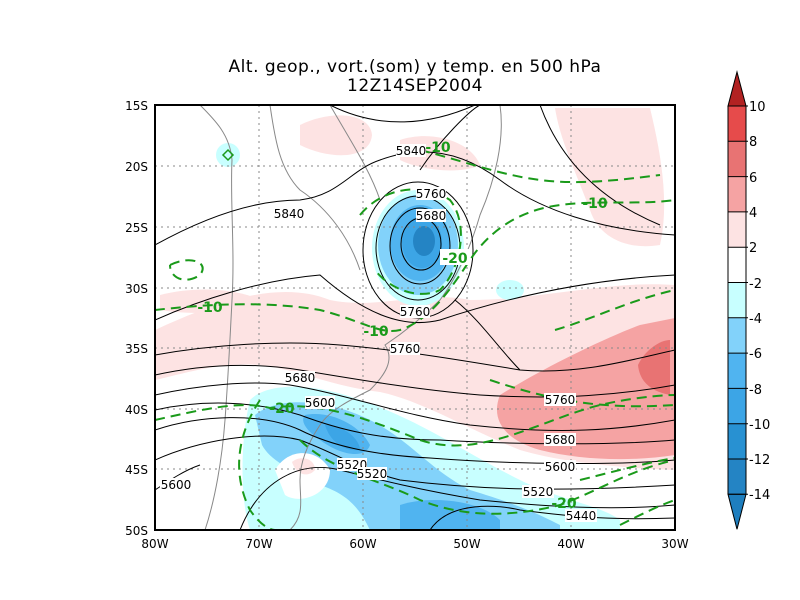  I want to click on colorbar-label: 10, so click(757, 107).